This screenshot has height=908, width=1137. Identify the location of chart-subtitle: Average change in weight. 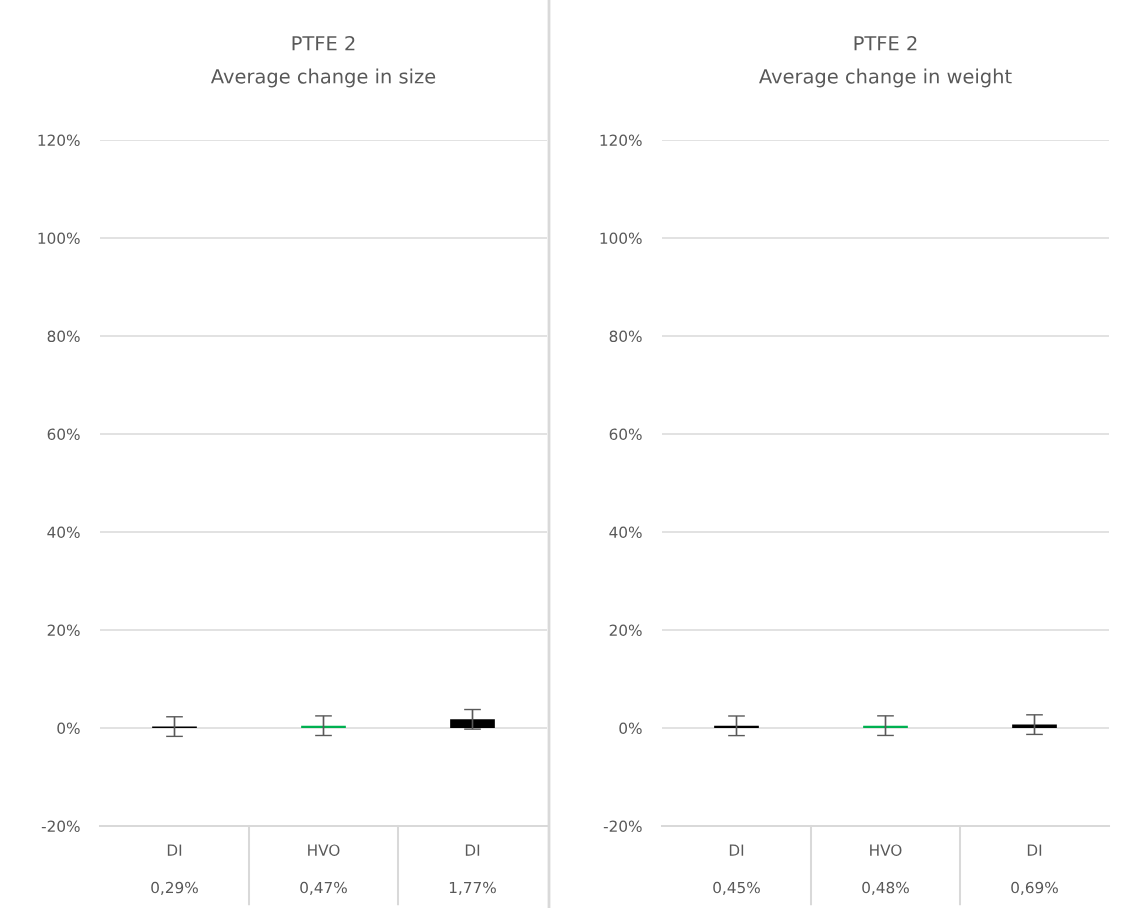
(885, 78).